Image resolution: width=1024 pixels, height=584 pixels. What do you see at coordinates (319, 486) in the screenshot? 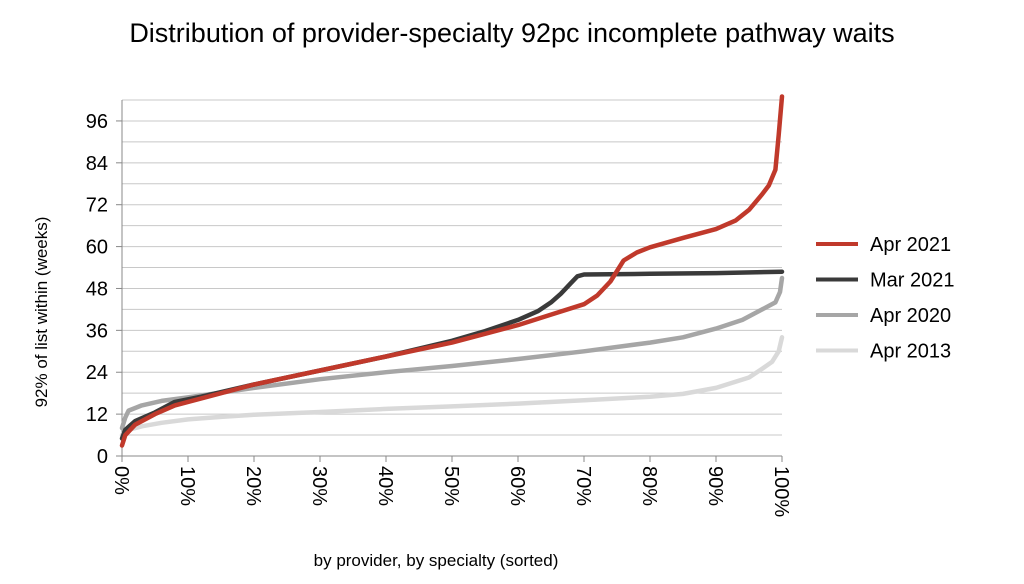
I see `x-tick-label: 30%` at bounding box center [319, 486].